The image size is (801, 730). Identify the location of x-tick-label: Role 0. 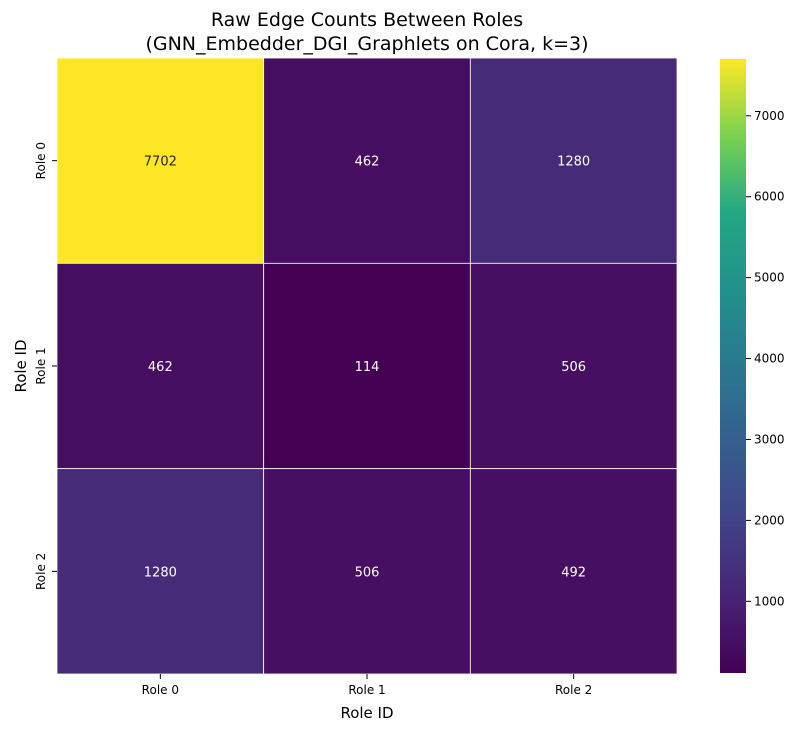
(160, 690).